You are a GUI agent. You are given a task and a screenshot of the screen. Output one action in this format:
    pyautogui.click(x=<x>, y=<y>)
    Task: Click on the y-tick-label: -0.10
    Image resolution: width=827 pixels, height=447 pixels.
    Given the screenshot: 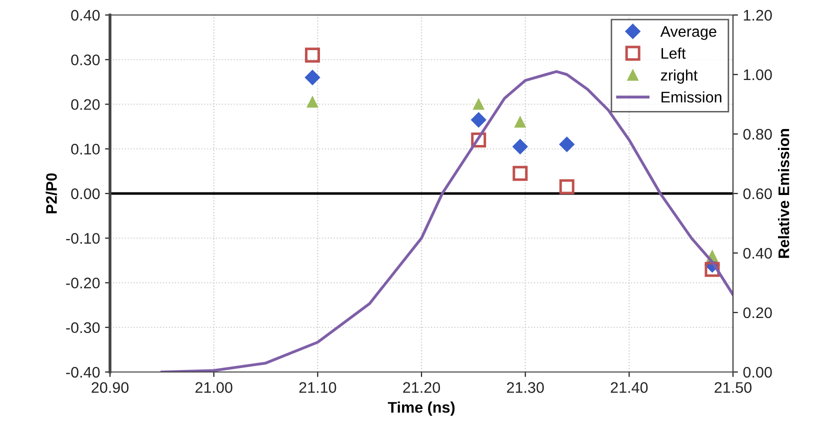 What is the action you would take?
    pyautogui.click(x=83, y=238)
    